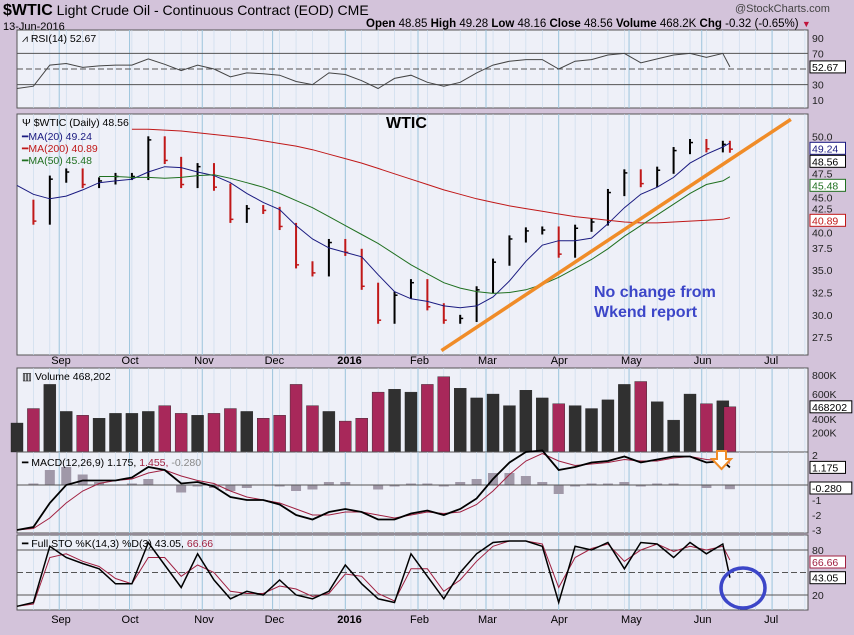 Image resolution: width=854 pixels, height=635 pixels. Describe the element at coordinates (679, 24) in the screenshot. I see `quote-value: 468.2K` at that location.